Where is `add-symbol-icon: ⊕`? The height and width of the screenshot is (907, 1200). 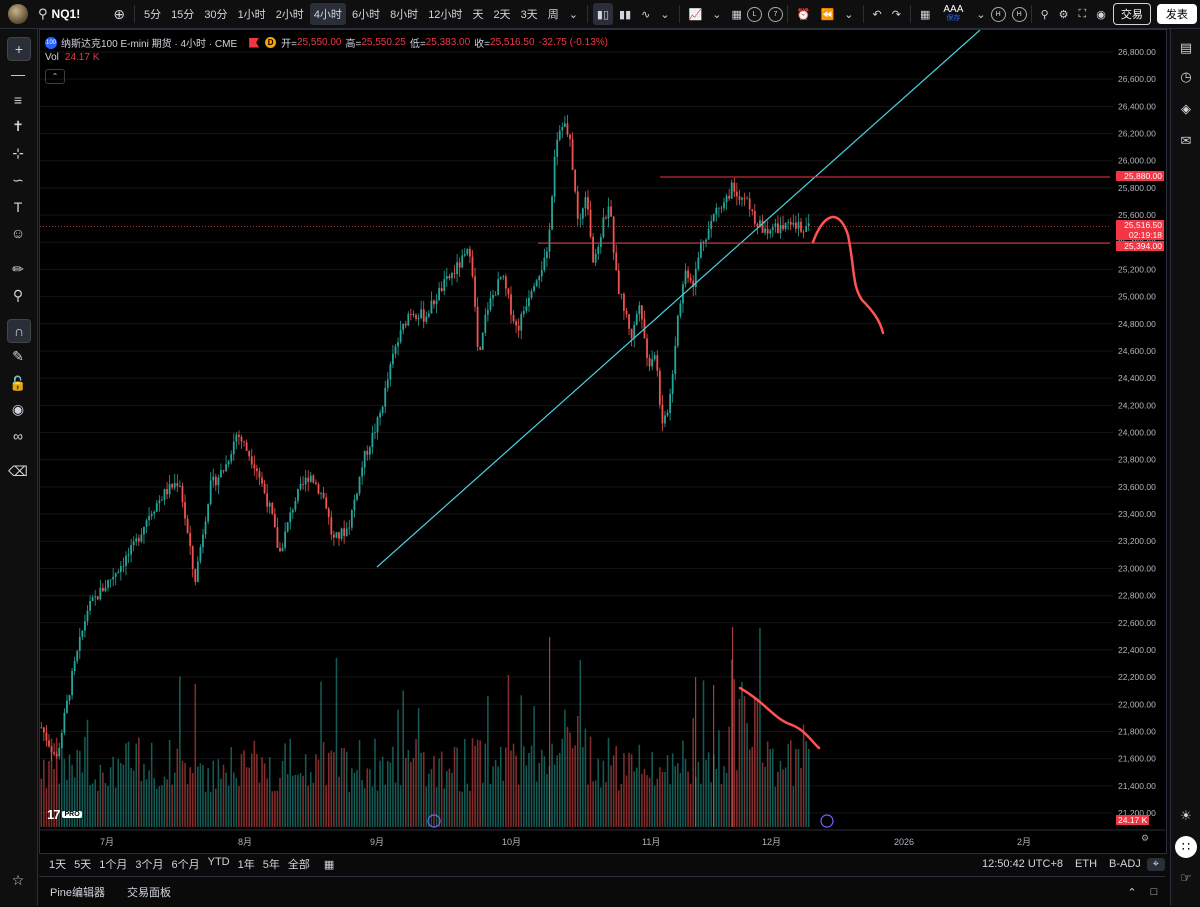 add-symbol-icon: ⊕ is located at coordinates (119, 13).